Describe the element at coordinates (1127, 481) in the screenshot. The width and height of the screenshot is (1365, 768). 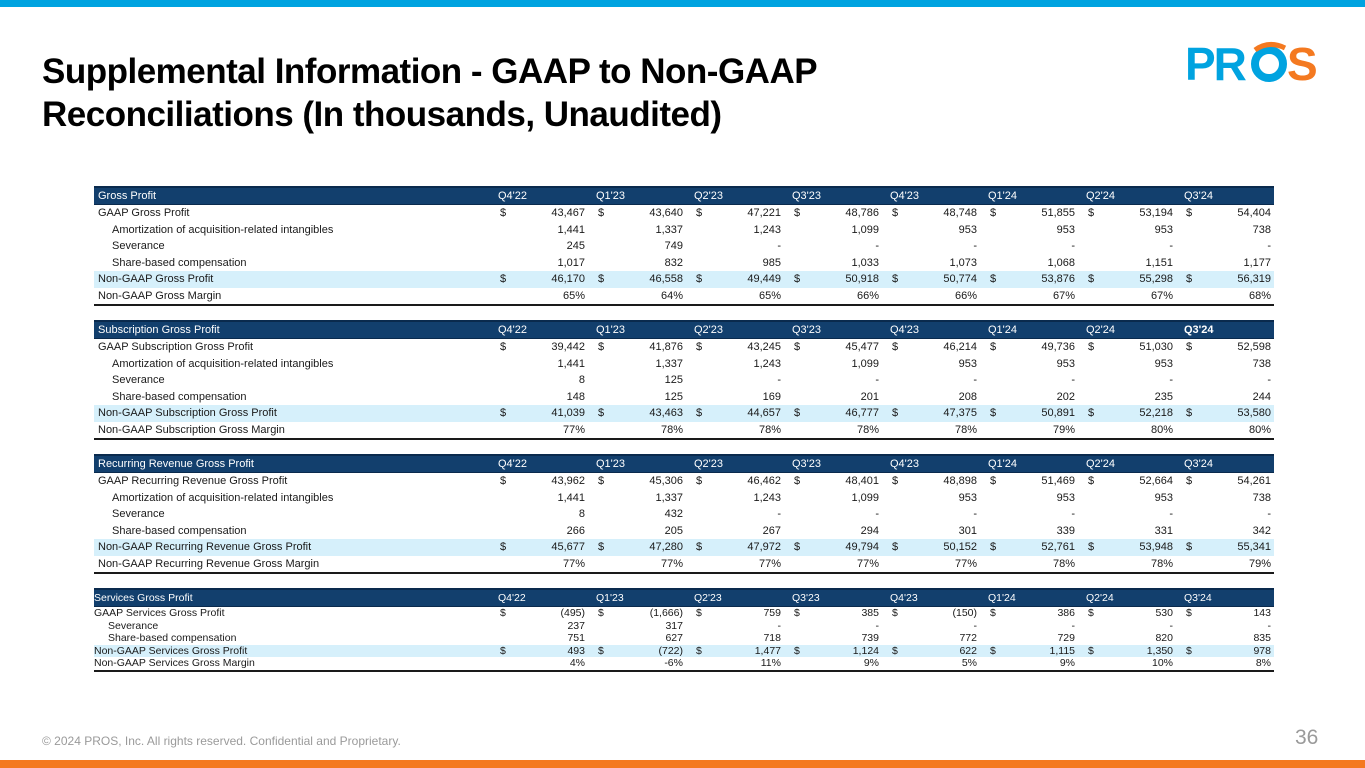
I see `value-cell: $52,664` at that location.